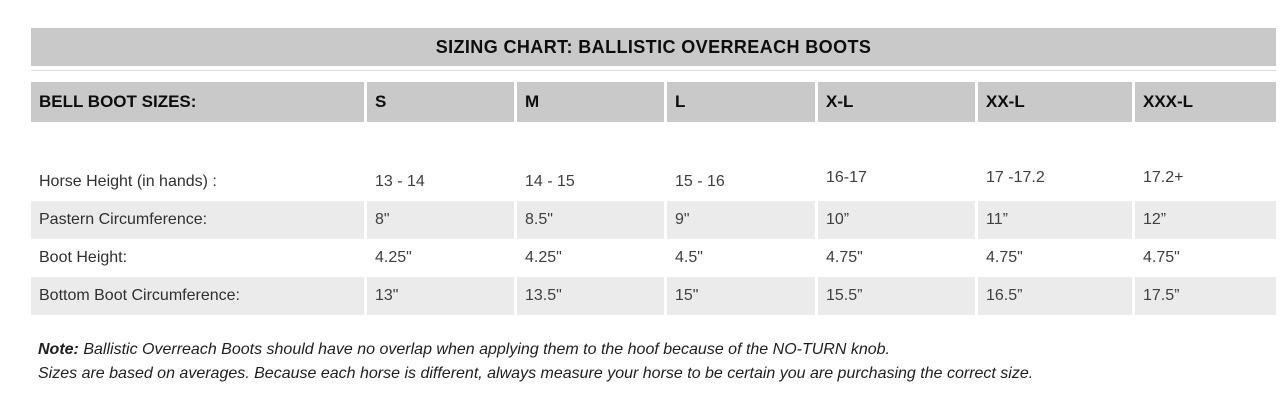 This screenshot has width=1281, height=400. What do you see at coordinates (741, 102) in the screenshot?
I see `size-col-header-l: L` at bounding box center [741, 102].